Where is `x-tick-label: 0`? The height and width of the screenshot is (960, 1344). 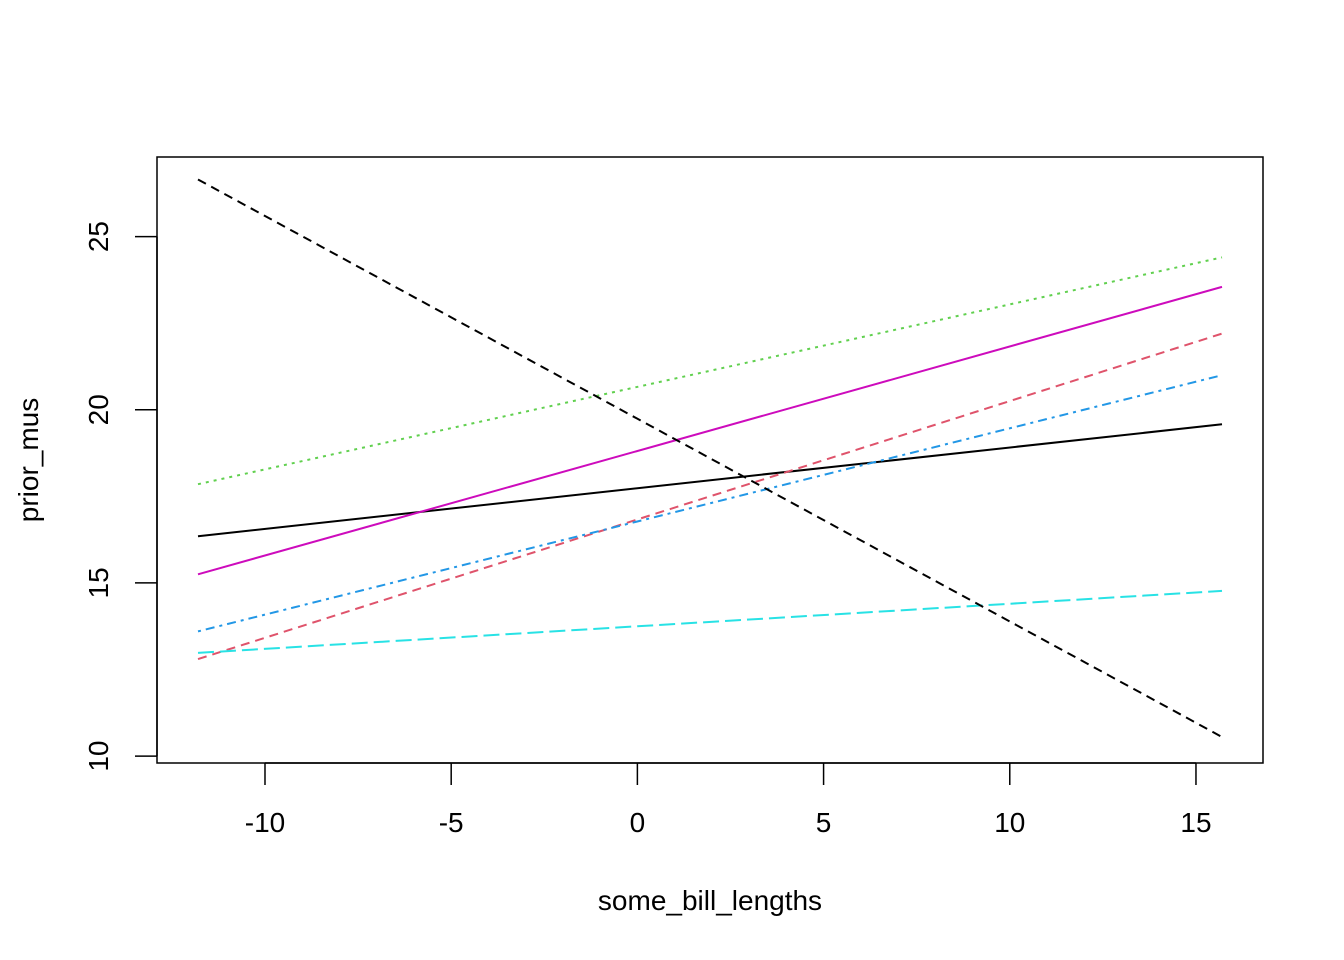 x-tick-label: 0 is located at coordinates (638, 822).